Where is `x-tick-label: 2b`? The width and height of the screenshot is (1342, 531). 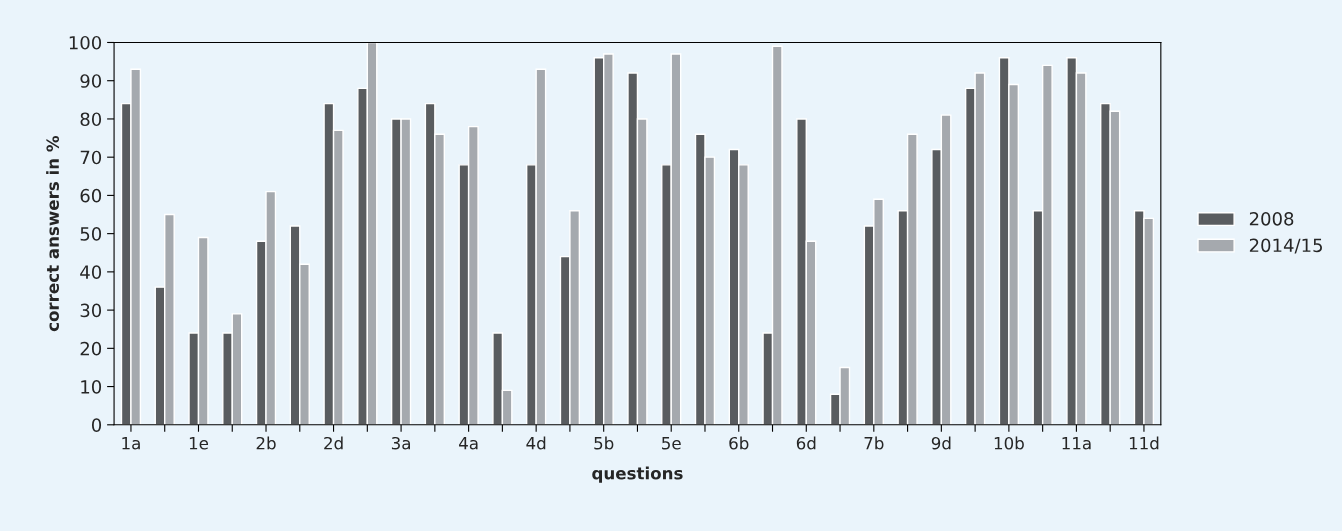
x-tick-label: 2b is located at coordinates (266, 443).